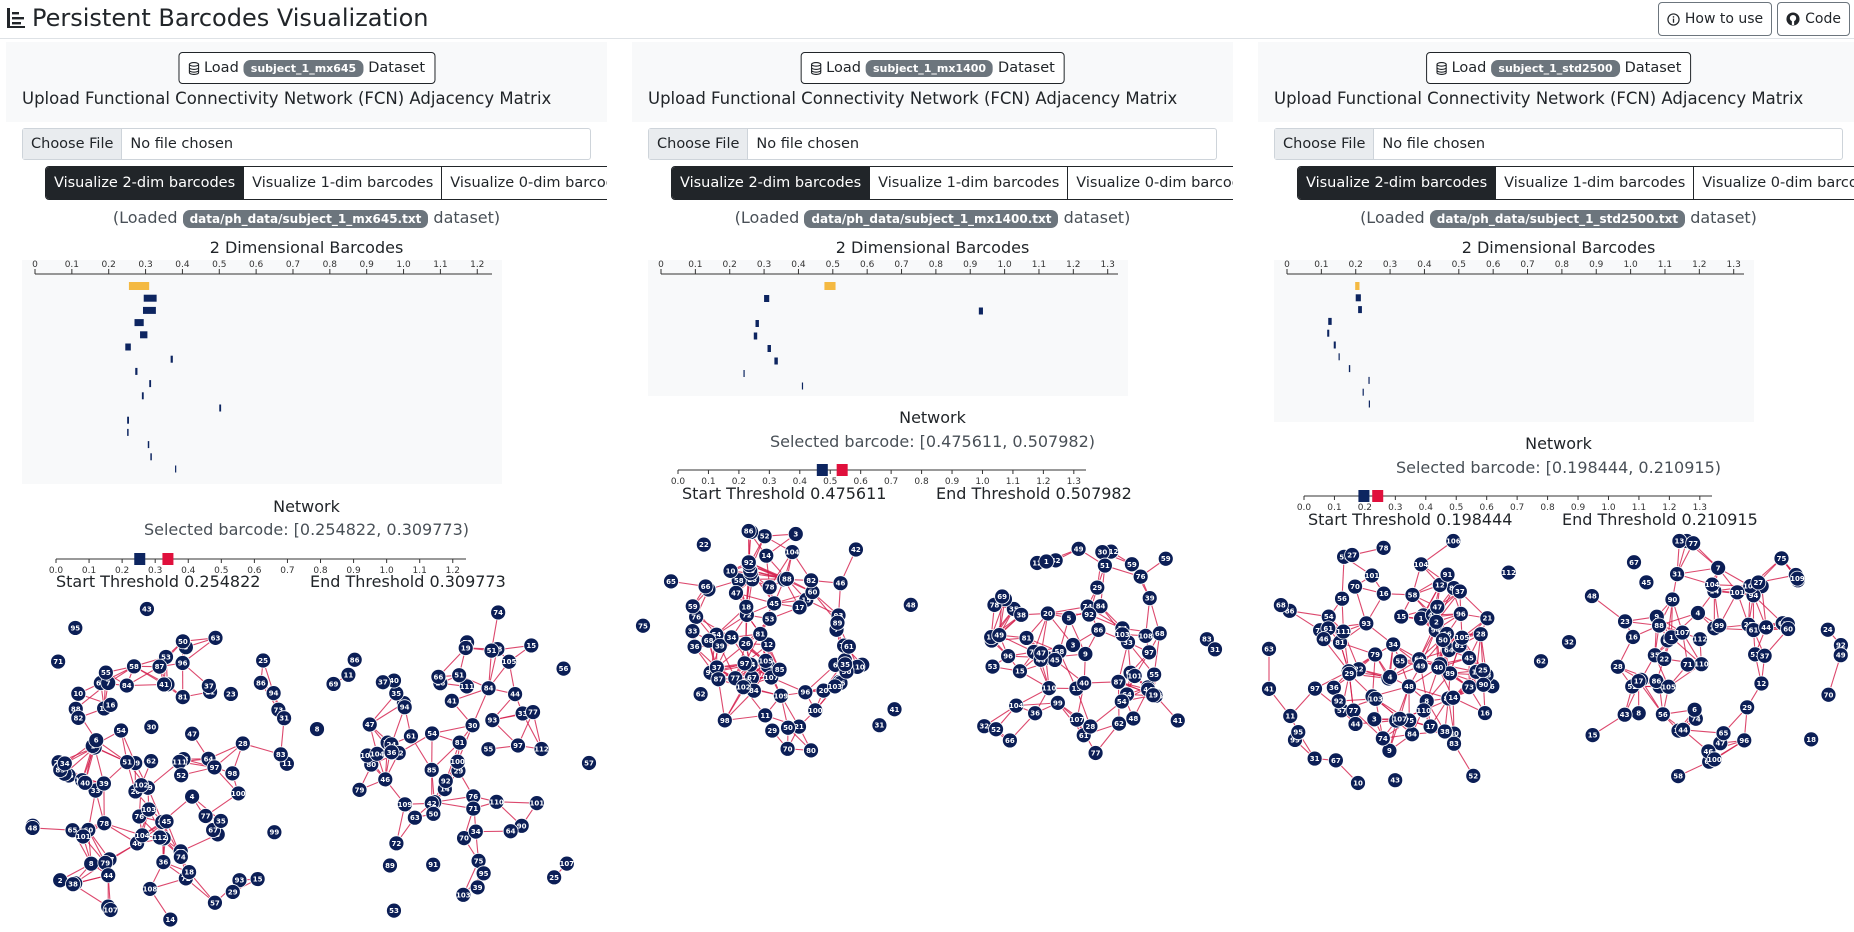  Describe the element at coordinates (848, 646) in the screenshot. I see `network-node: 61` at that location.